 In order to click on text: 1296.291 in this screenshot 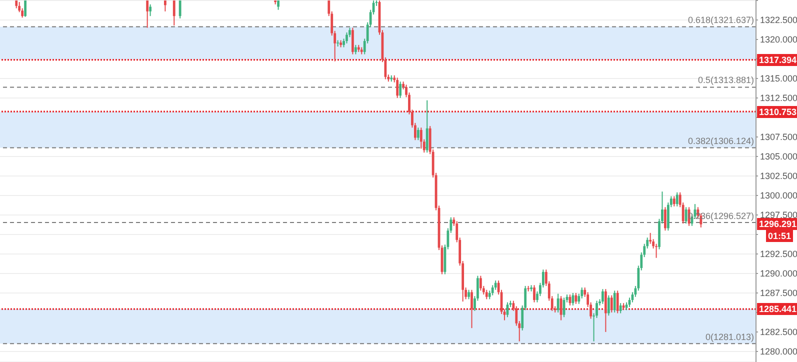, I will do `click(777, 224)`.